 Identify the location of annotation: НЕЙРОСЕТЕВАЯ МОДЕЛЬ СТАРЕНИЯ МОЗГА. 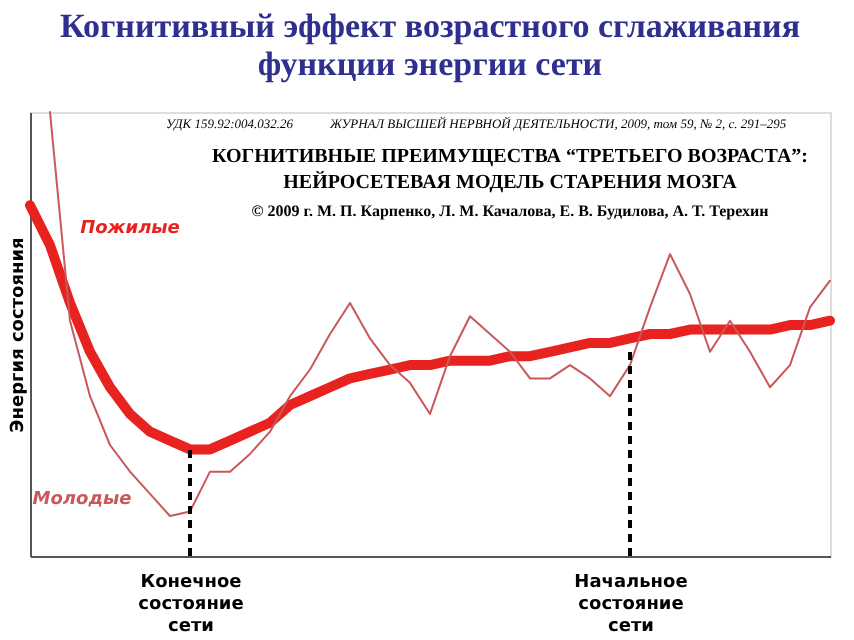
(511, 182).